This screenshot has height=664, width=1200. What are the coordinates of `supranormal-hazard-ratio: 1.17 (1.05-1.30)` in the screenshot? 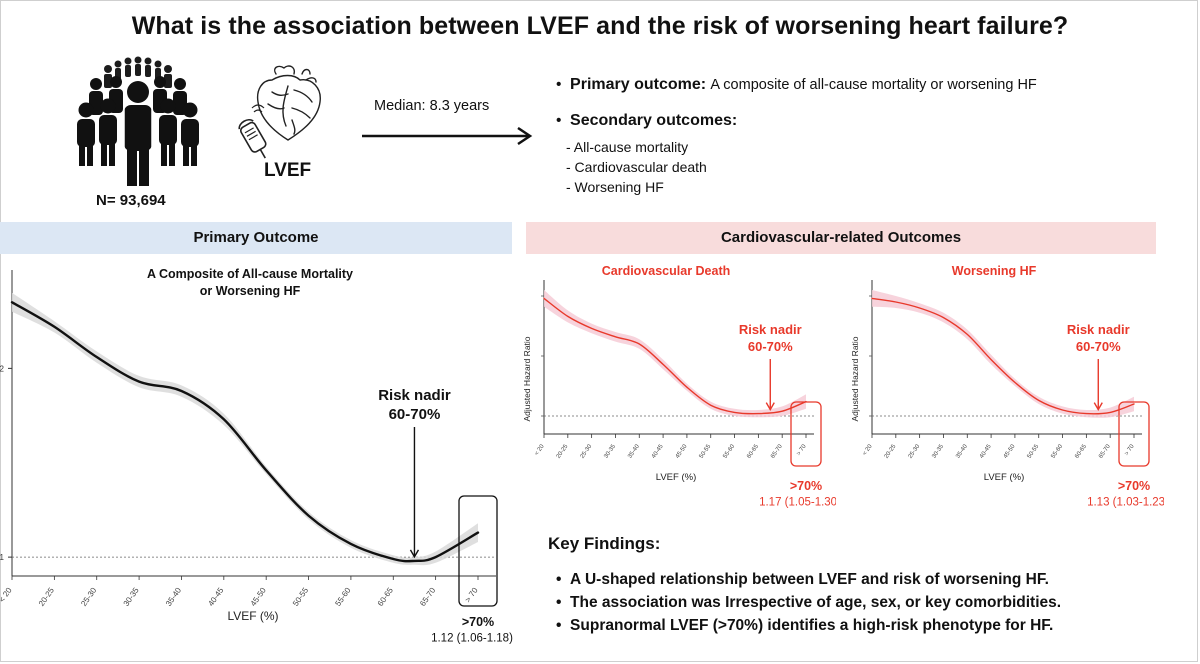 It's located at (797, 503).